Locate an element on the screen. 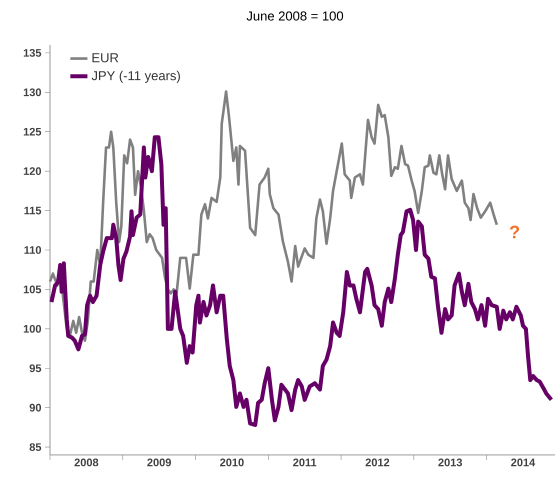 This screenshot has width=555, height=487. x-tick-label: 2011 is located at coordinates (304, 462).